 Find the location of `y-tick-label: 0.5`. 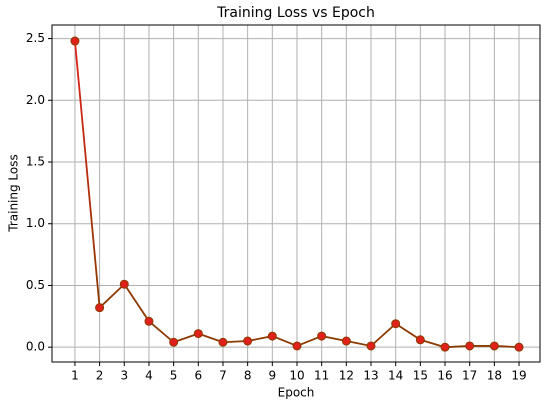

y-tick-label: 0.5 is located at coordinates (35, 285).